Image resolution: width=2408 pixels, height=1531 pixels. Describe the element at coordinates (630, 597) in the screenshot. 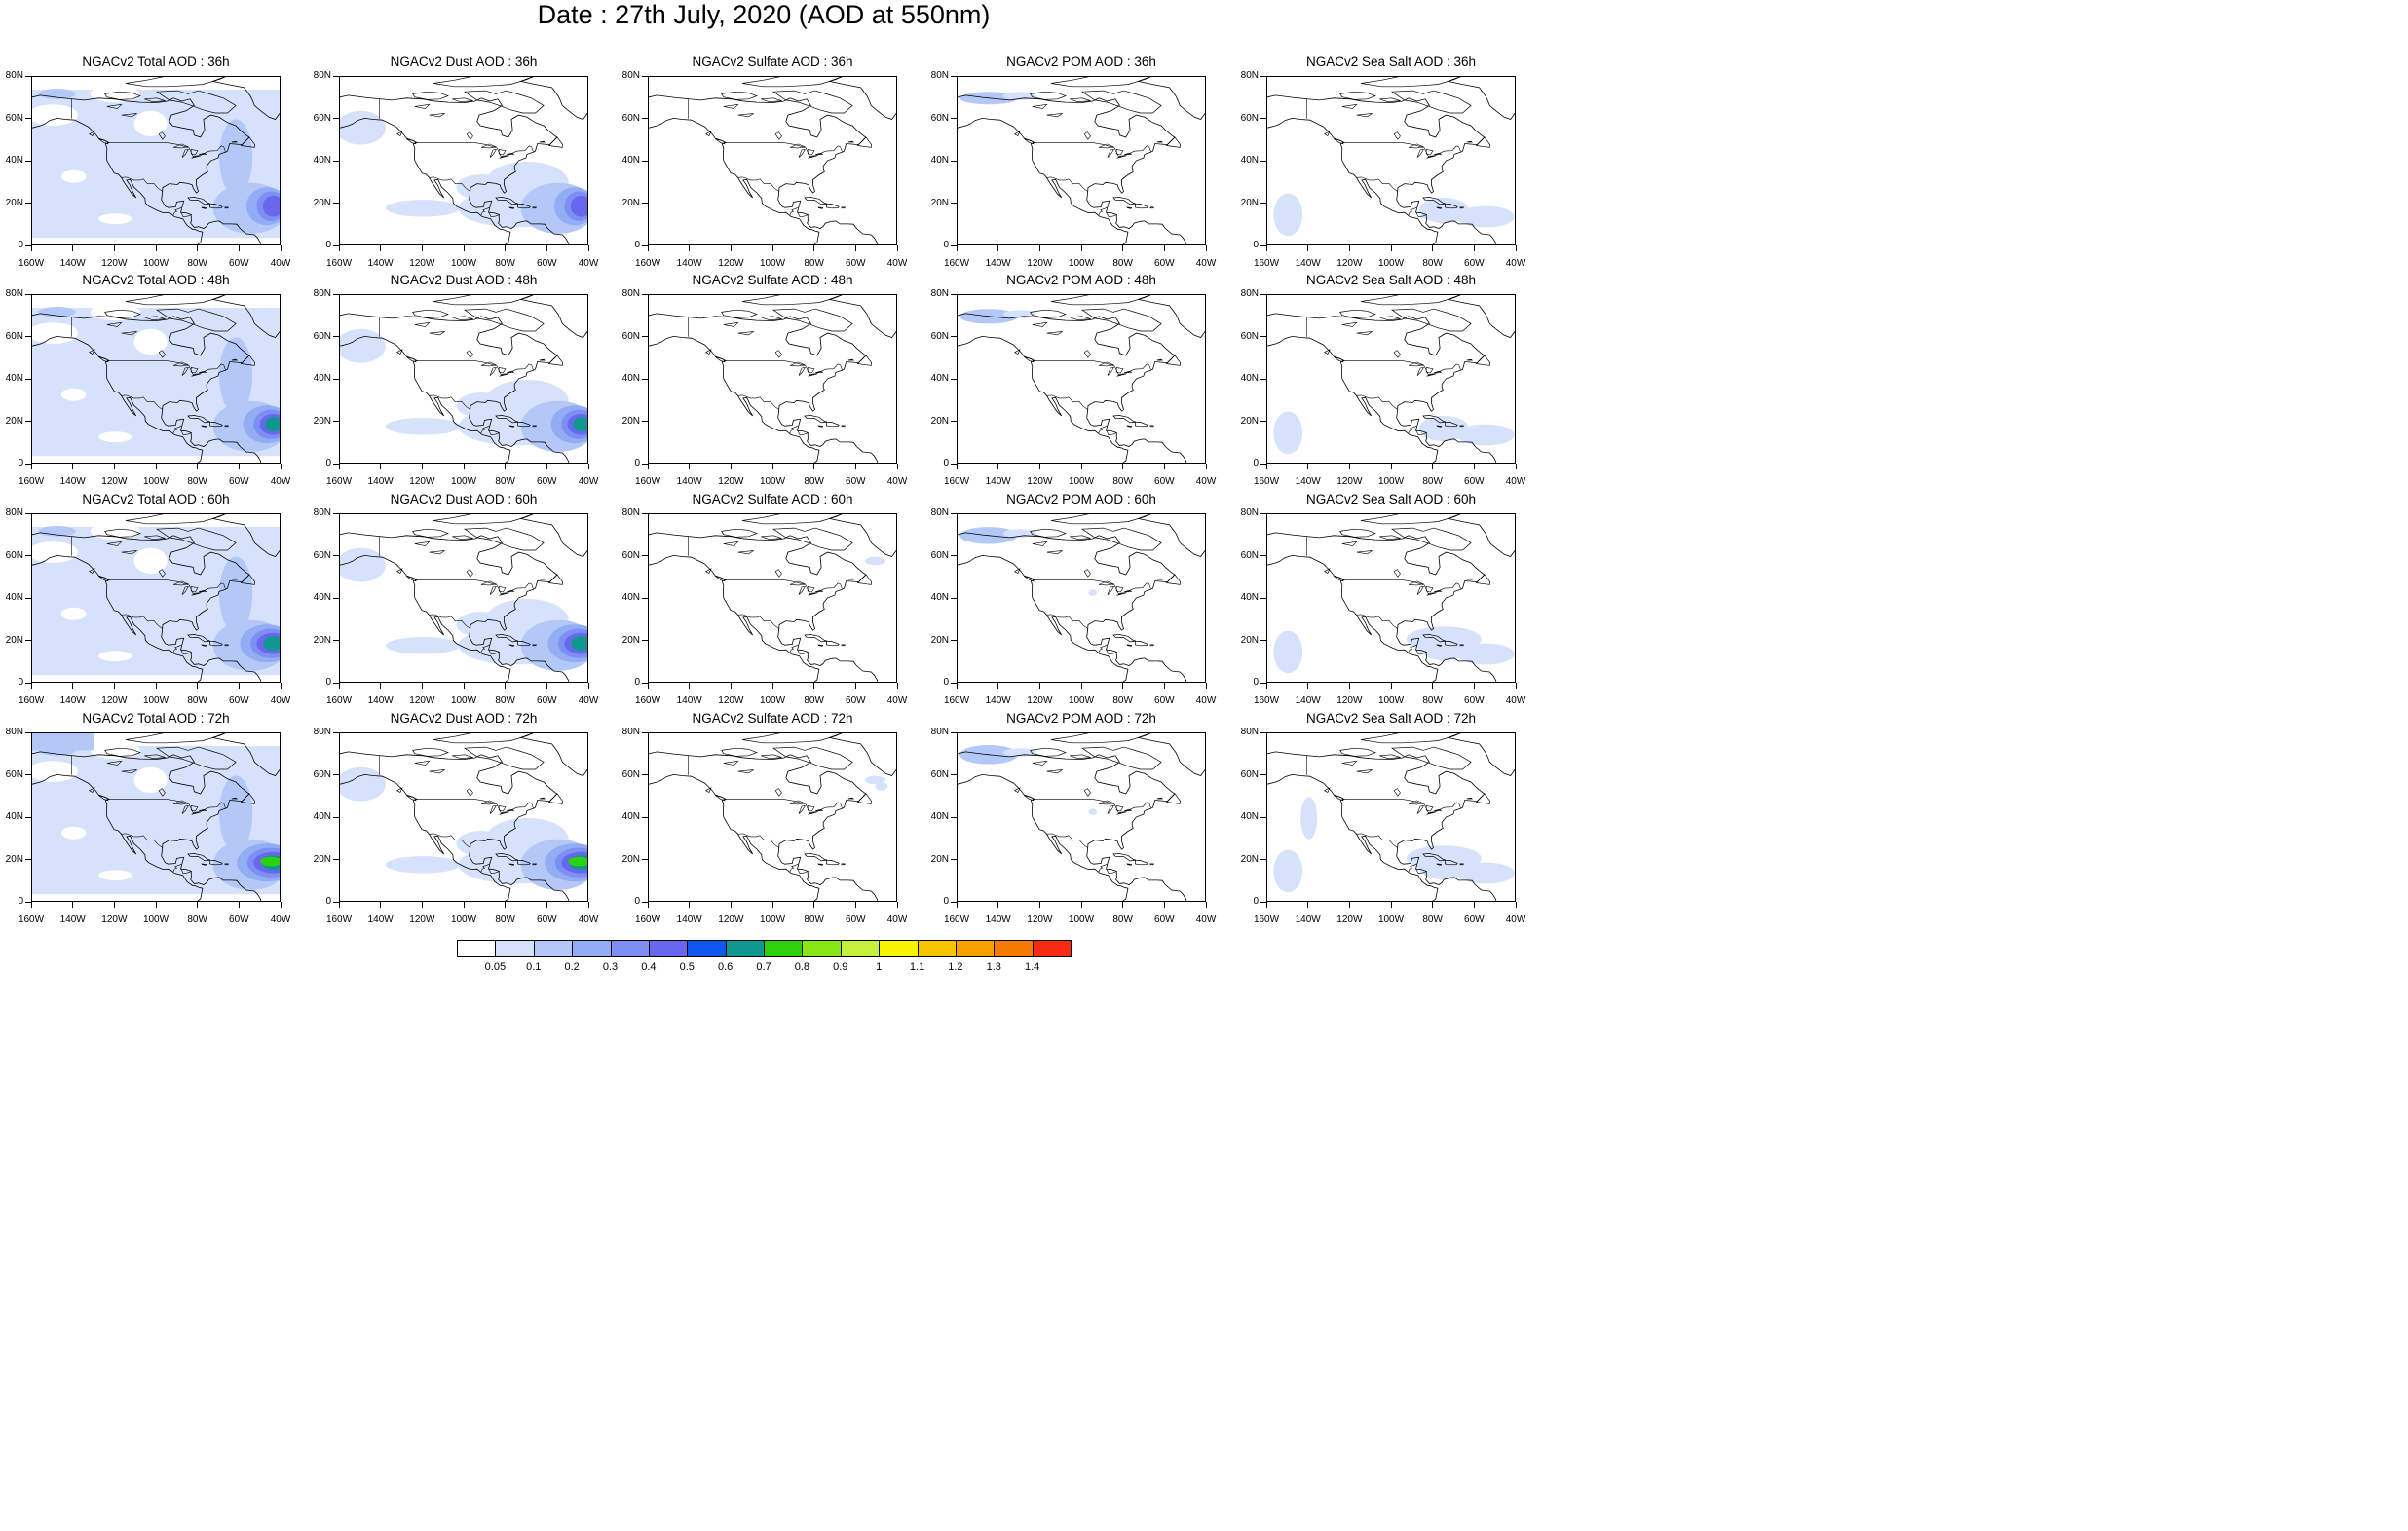

I see `lat-tick-label: 40N` at that location.